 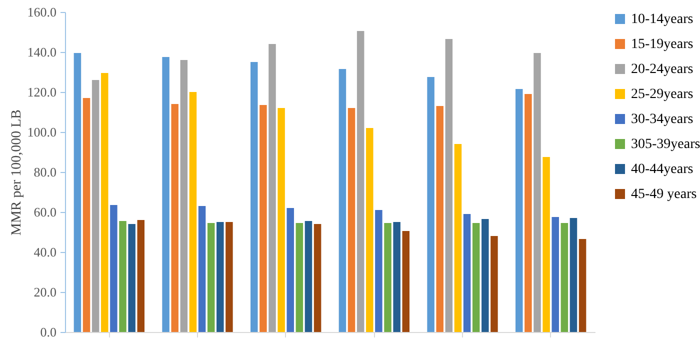 I want to click on y-tick-label: 40.0, so click(x=45, y=252).